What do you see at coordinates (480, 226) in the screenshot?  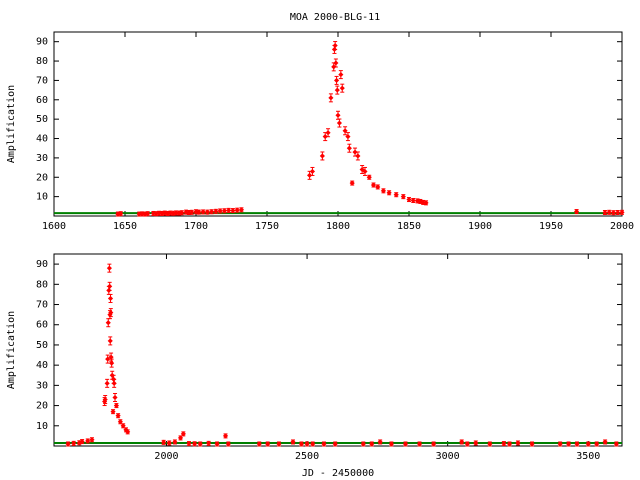 I see `top-xtick-label: 1900` at bounding box center [480, 226].